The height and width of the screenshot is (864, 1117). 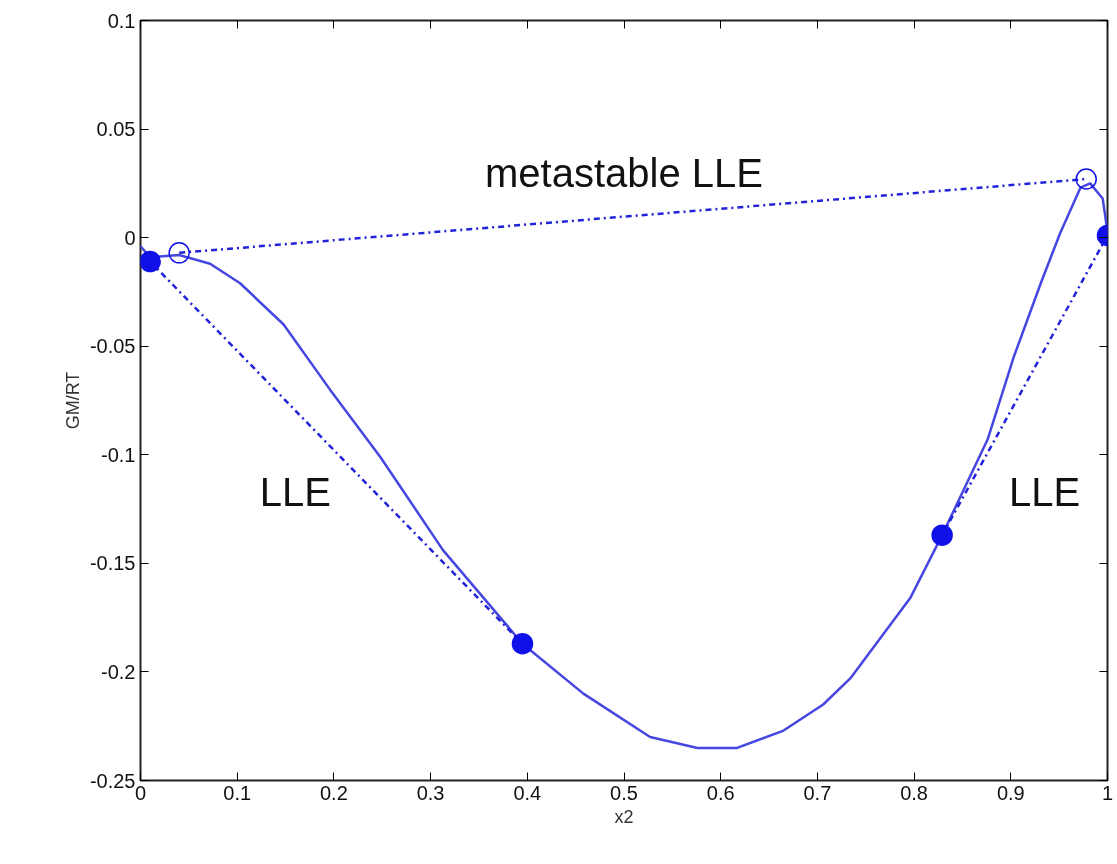 I want to click on x-tick-label: 0.2, so click(x=334, y=792).